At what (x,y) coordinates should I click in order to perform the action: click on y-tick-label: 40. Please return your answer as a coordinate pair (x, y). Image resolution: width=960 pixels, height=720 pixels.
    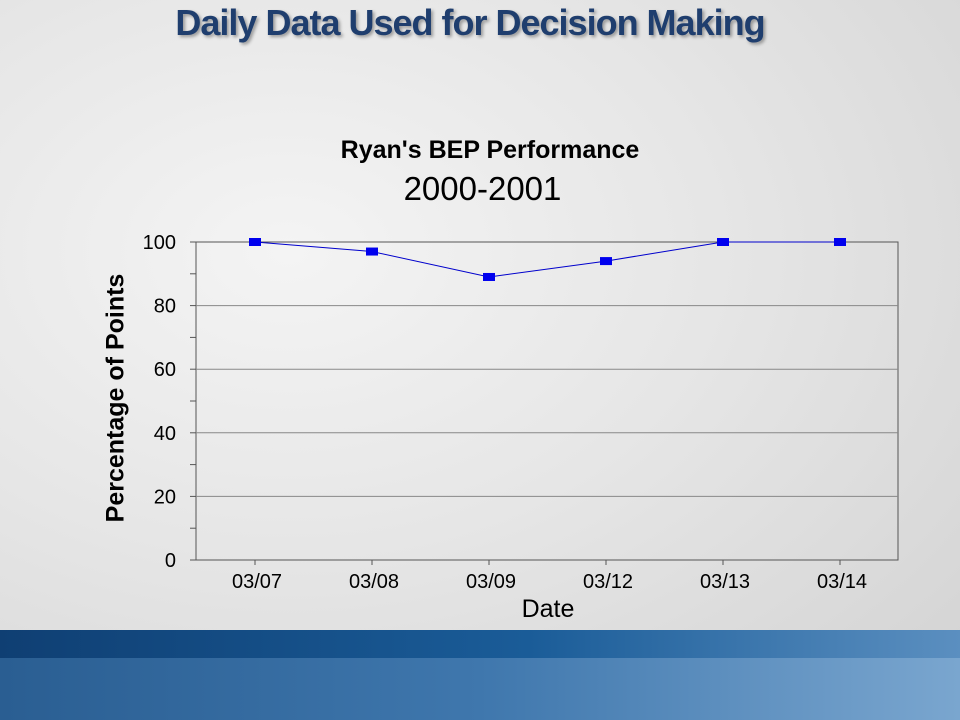
    Looking at the image, I should click on (165, 434).